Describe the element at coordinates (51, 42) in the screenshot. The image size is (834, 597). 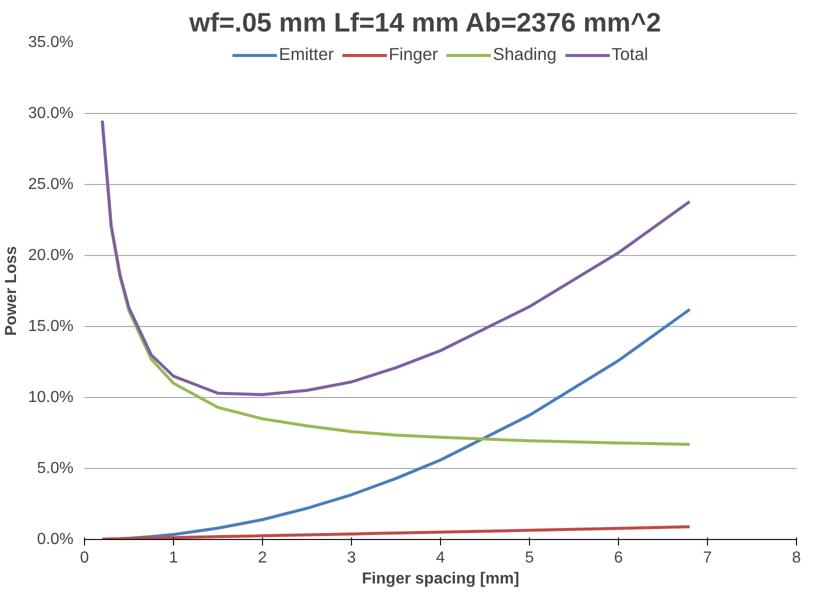
I see `y-tick-label: 35.0%` at that location.